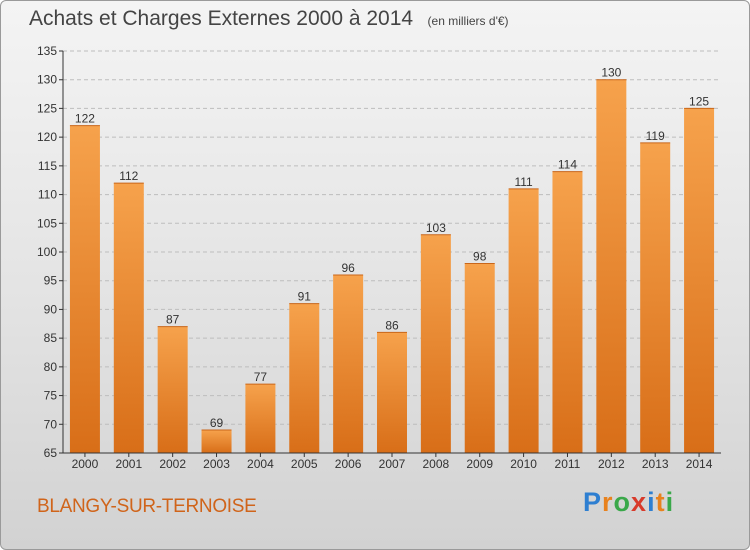 The height and width of the screenshot is (550, 750). What do you see at coordinates (47, 51) in the screenshot?
I see `y-tick-label: 135` at bounding box center [47, 51].